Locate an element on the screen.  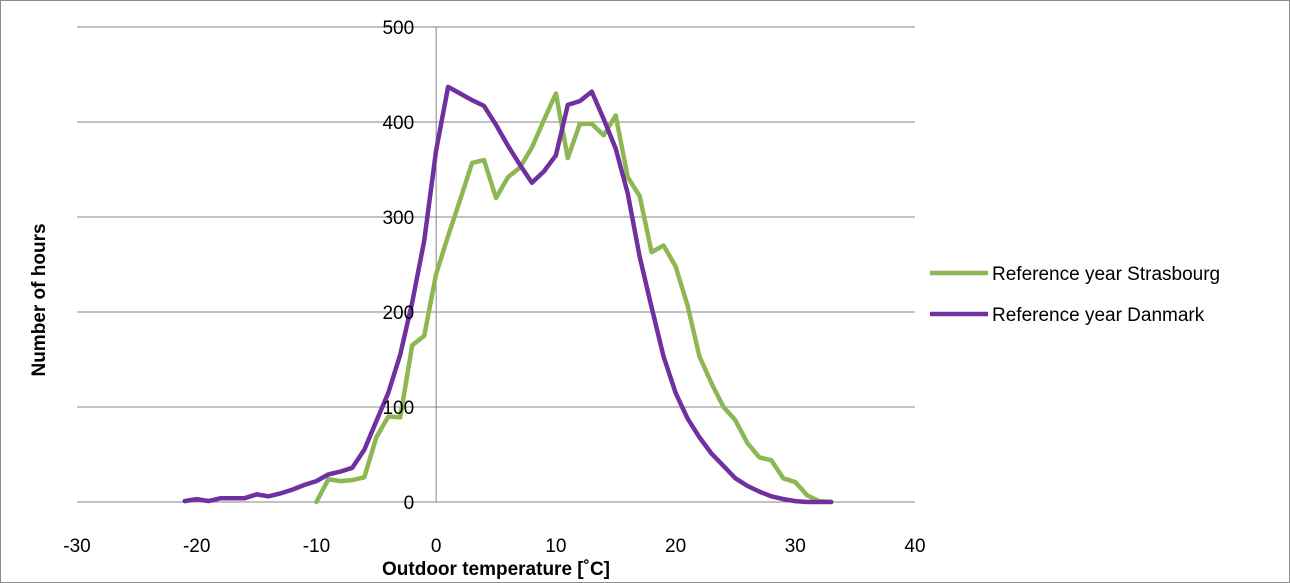
x-tick-label: 0 is located at coordinates (436, 546).